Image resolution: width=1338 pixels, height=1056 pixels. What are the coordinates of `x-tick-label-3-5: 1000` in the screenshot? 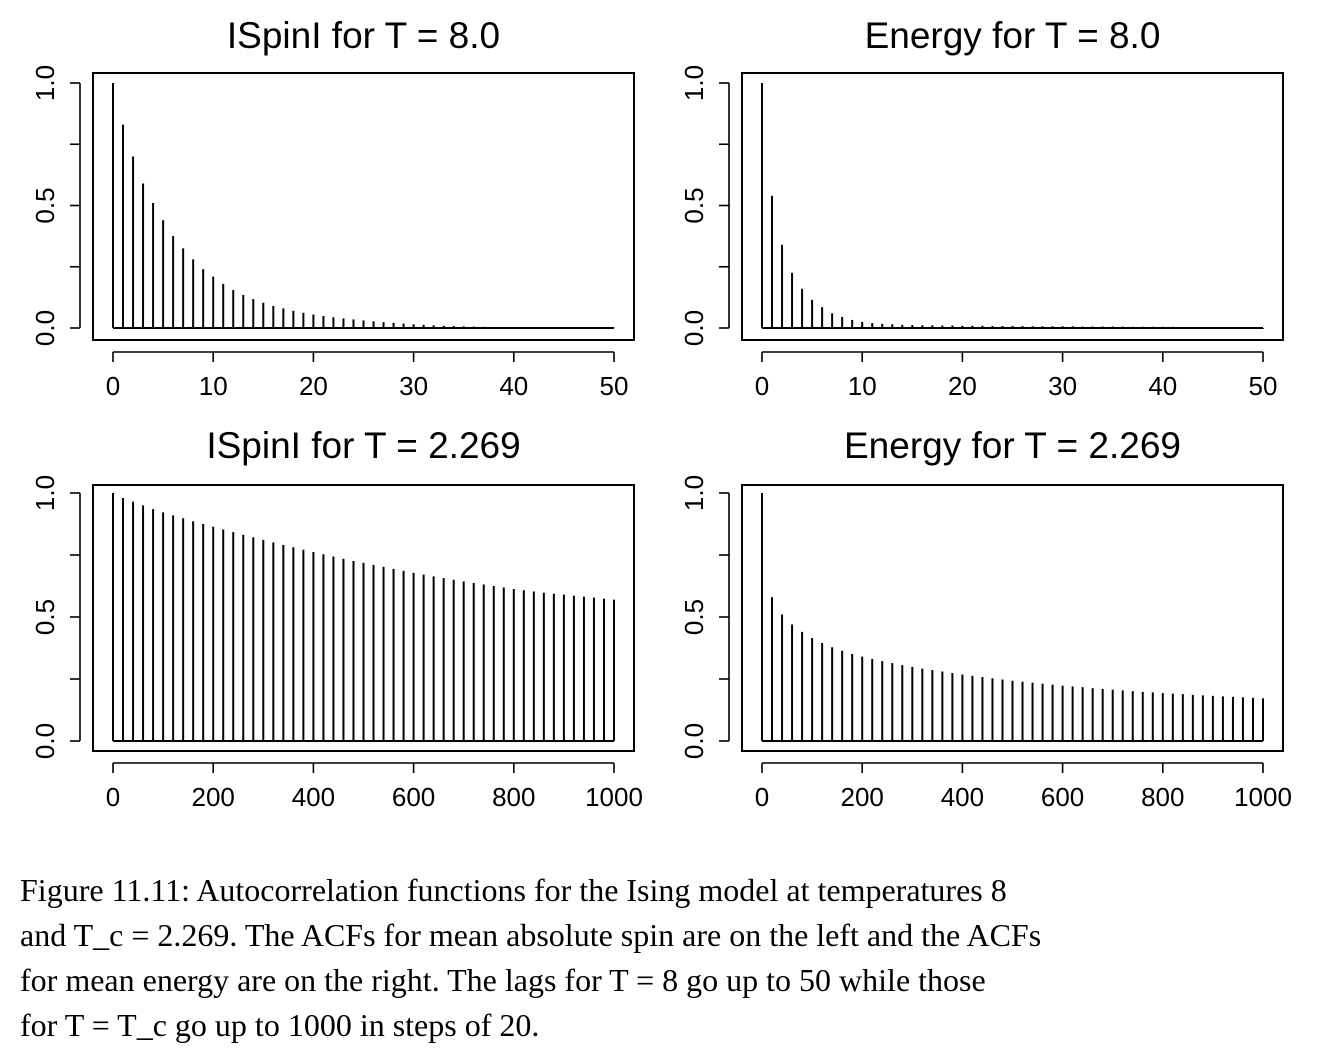 It's located at (614, 797).